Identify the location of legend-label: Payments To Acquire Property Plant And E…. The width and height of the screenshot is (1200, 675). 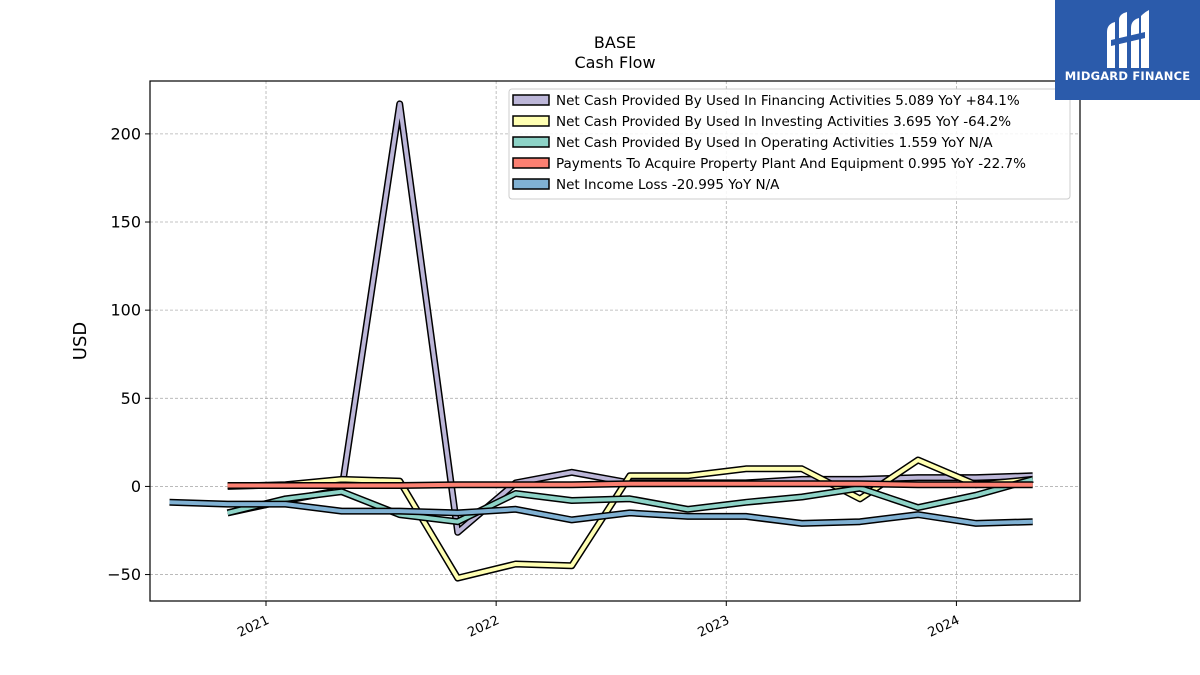
(791, 164).